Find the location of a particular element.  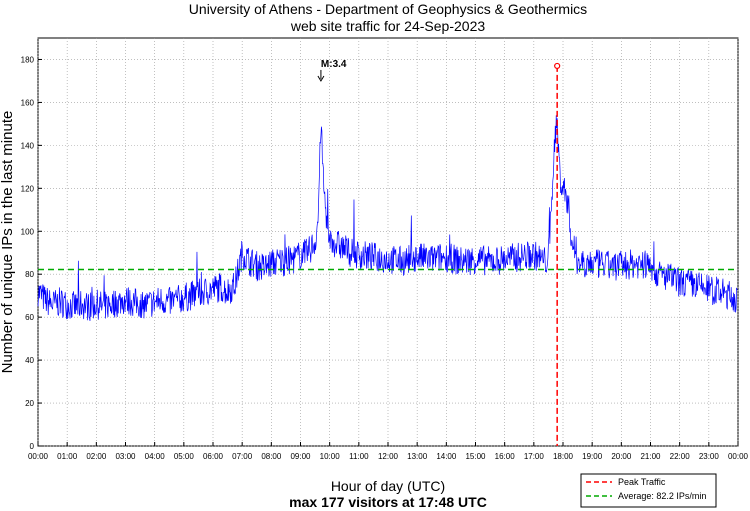

x-tick-label: 05:00 is located at coordinates (184, 456).